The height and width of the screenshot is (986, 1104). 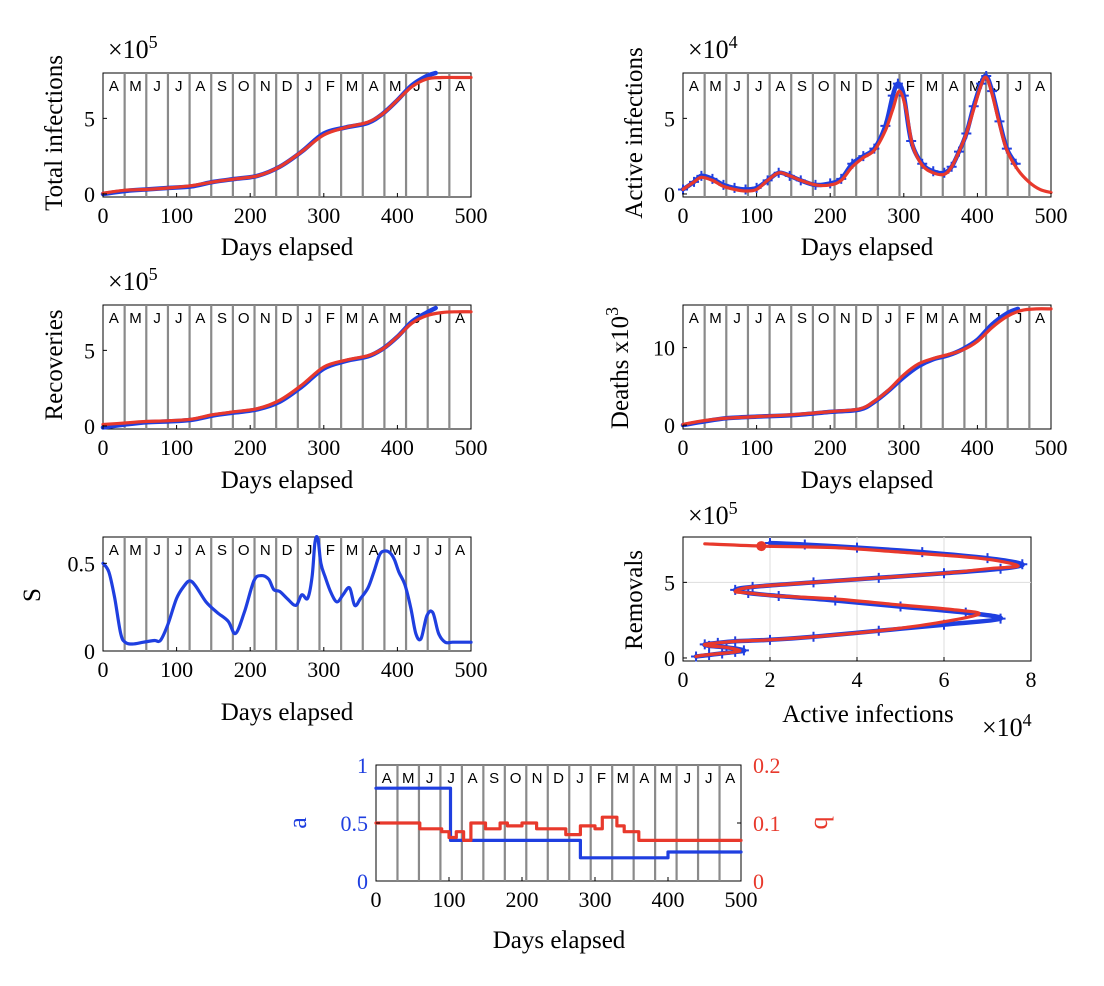 I want to click on ylabel-phase: Removals, so click(x=634, y=600).